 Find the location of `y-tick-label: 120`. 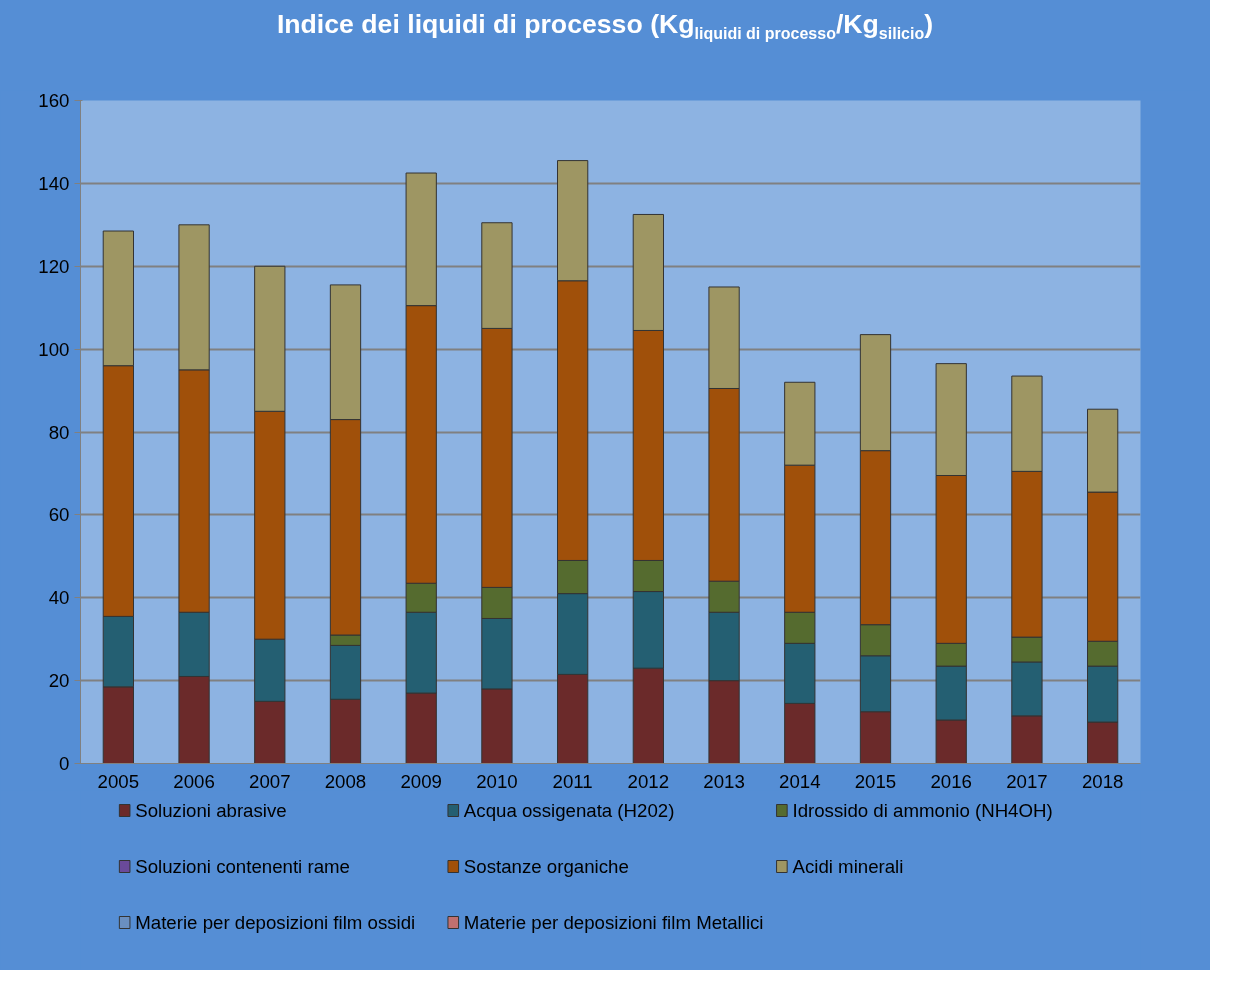

y-tick-label: 120 is located at coordinates (54, 266).